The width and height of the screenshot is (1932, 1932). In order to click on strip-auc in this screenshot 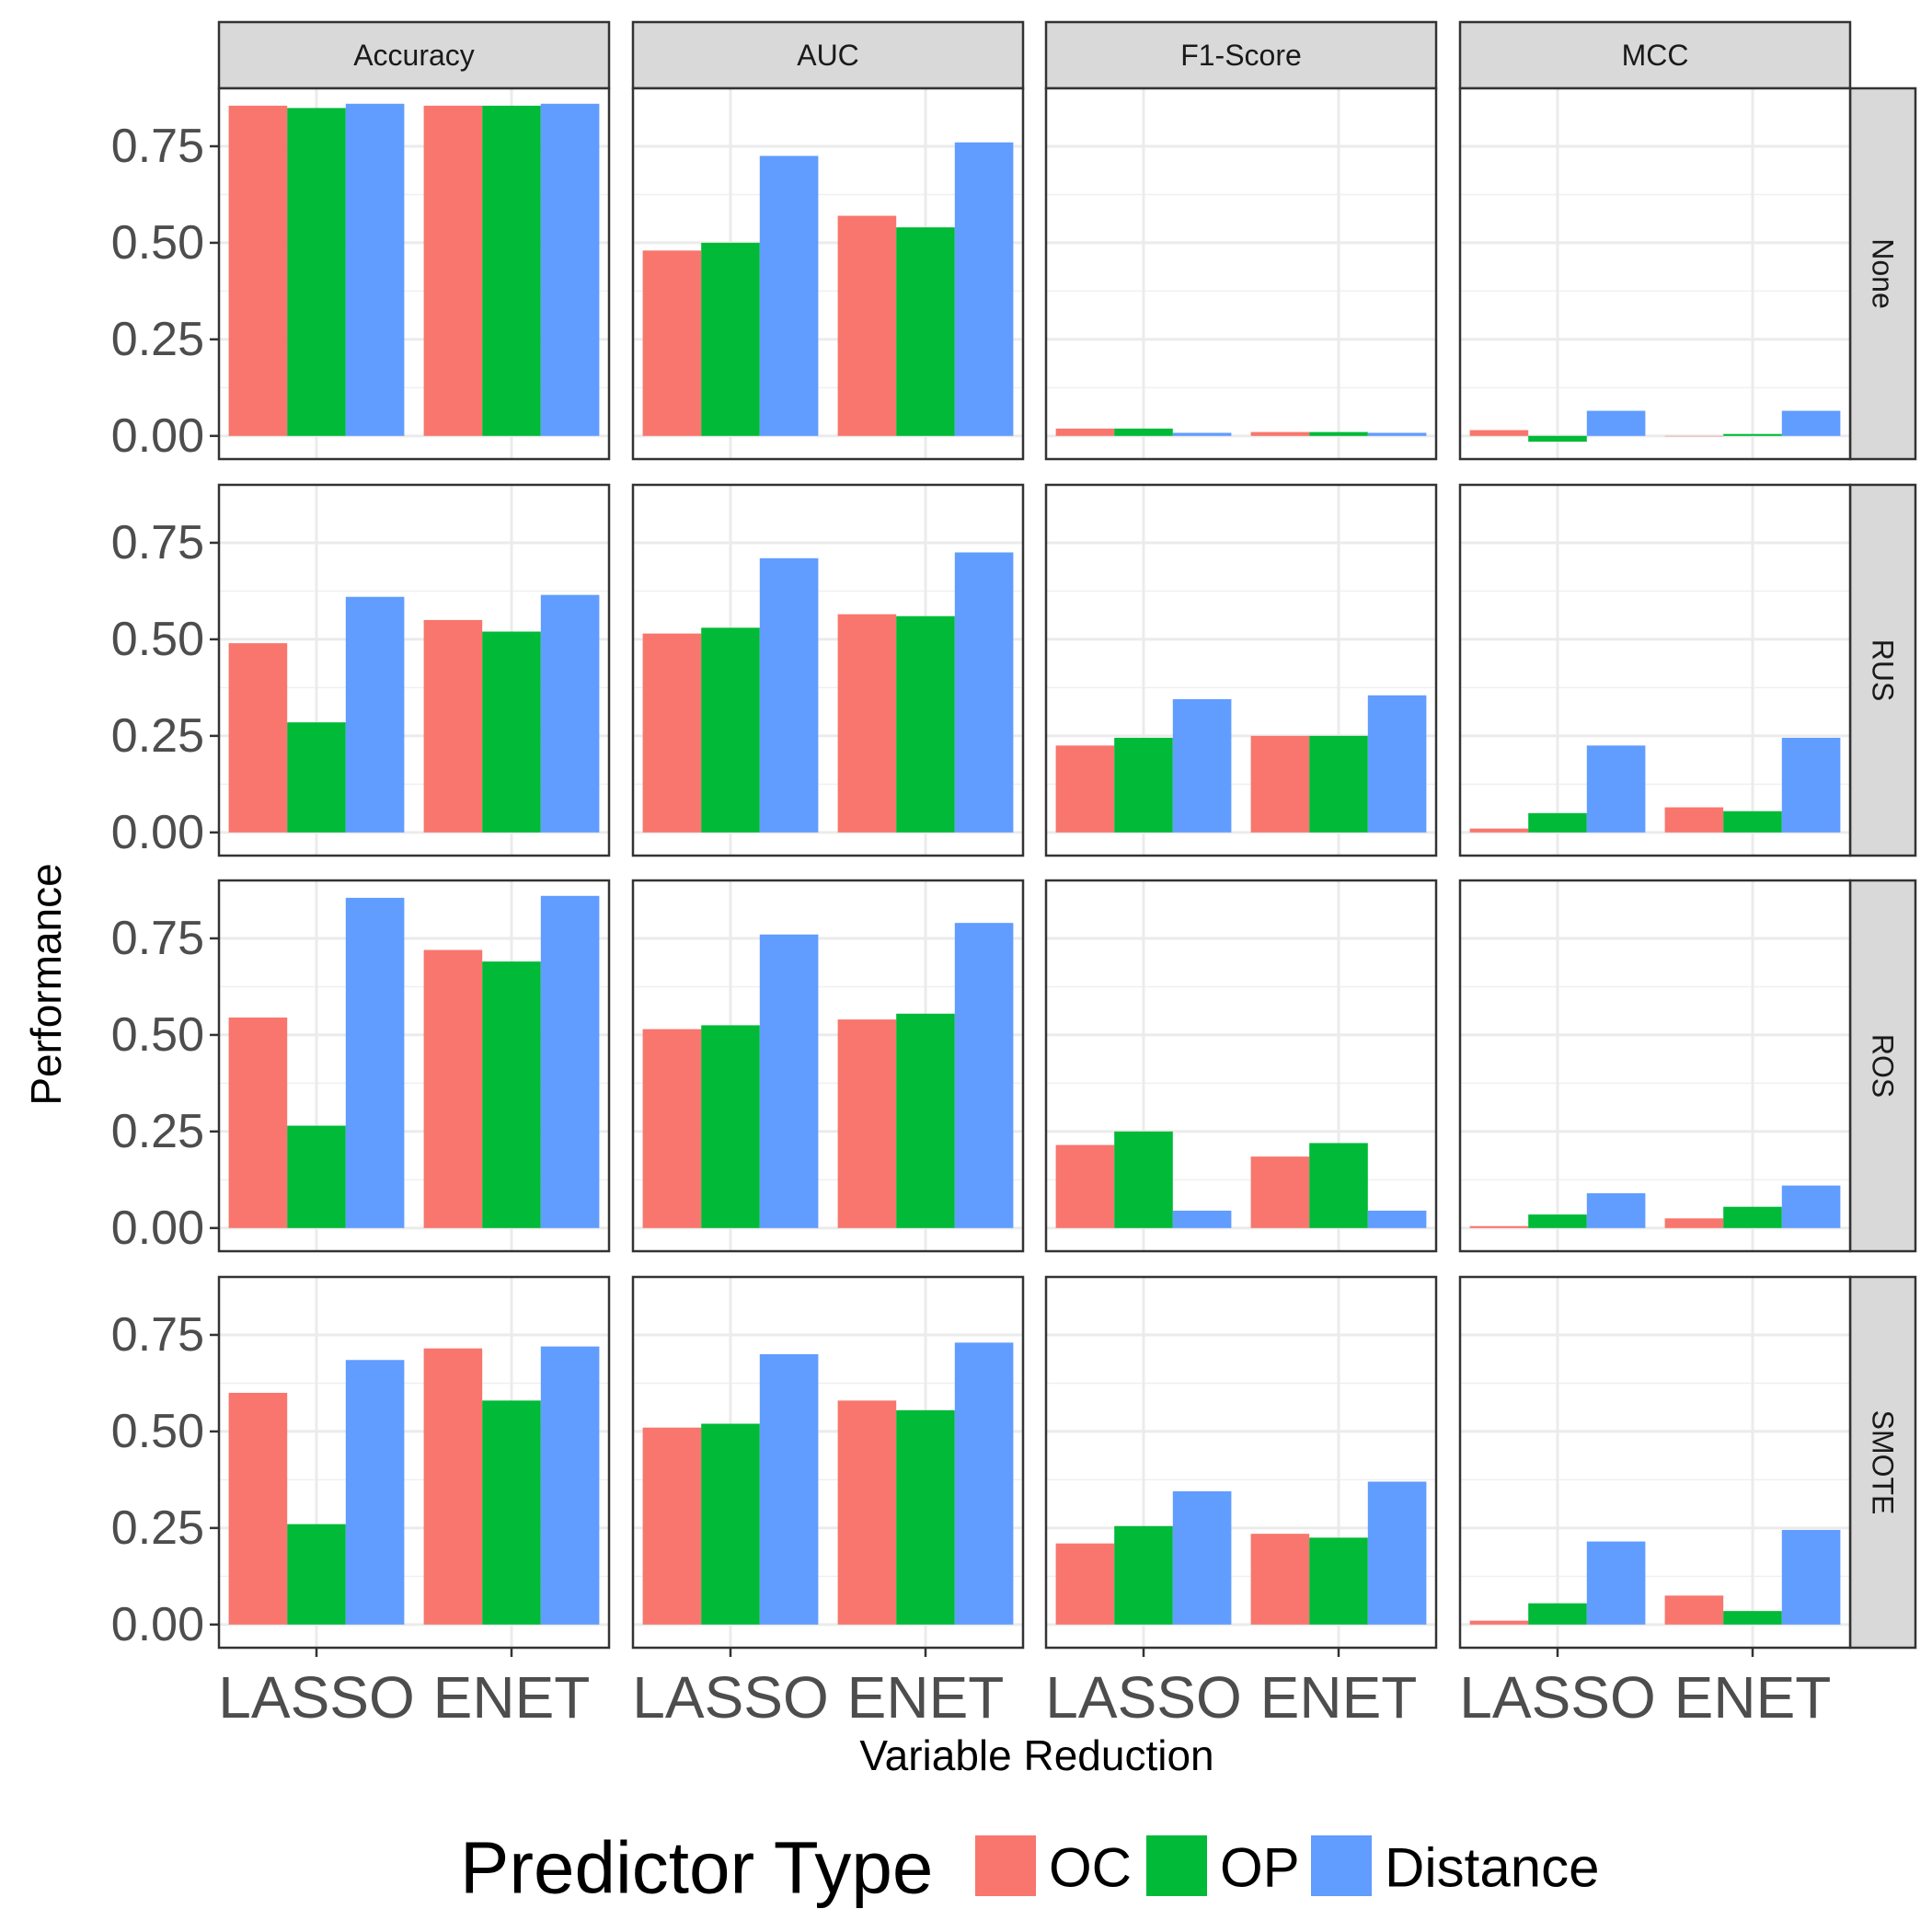, I will do `click(828, 55)`.